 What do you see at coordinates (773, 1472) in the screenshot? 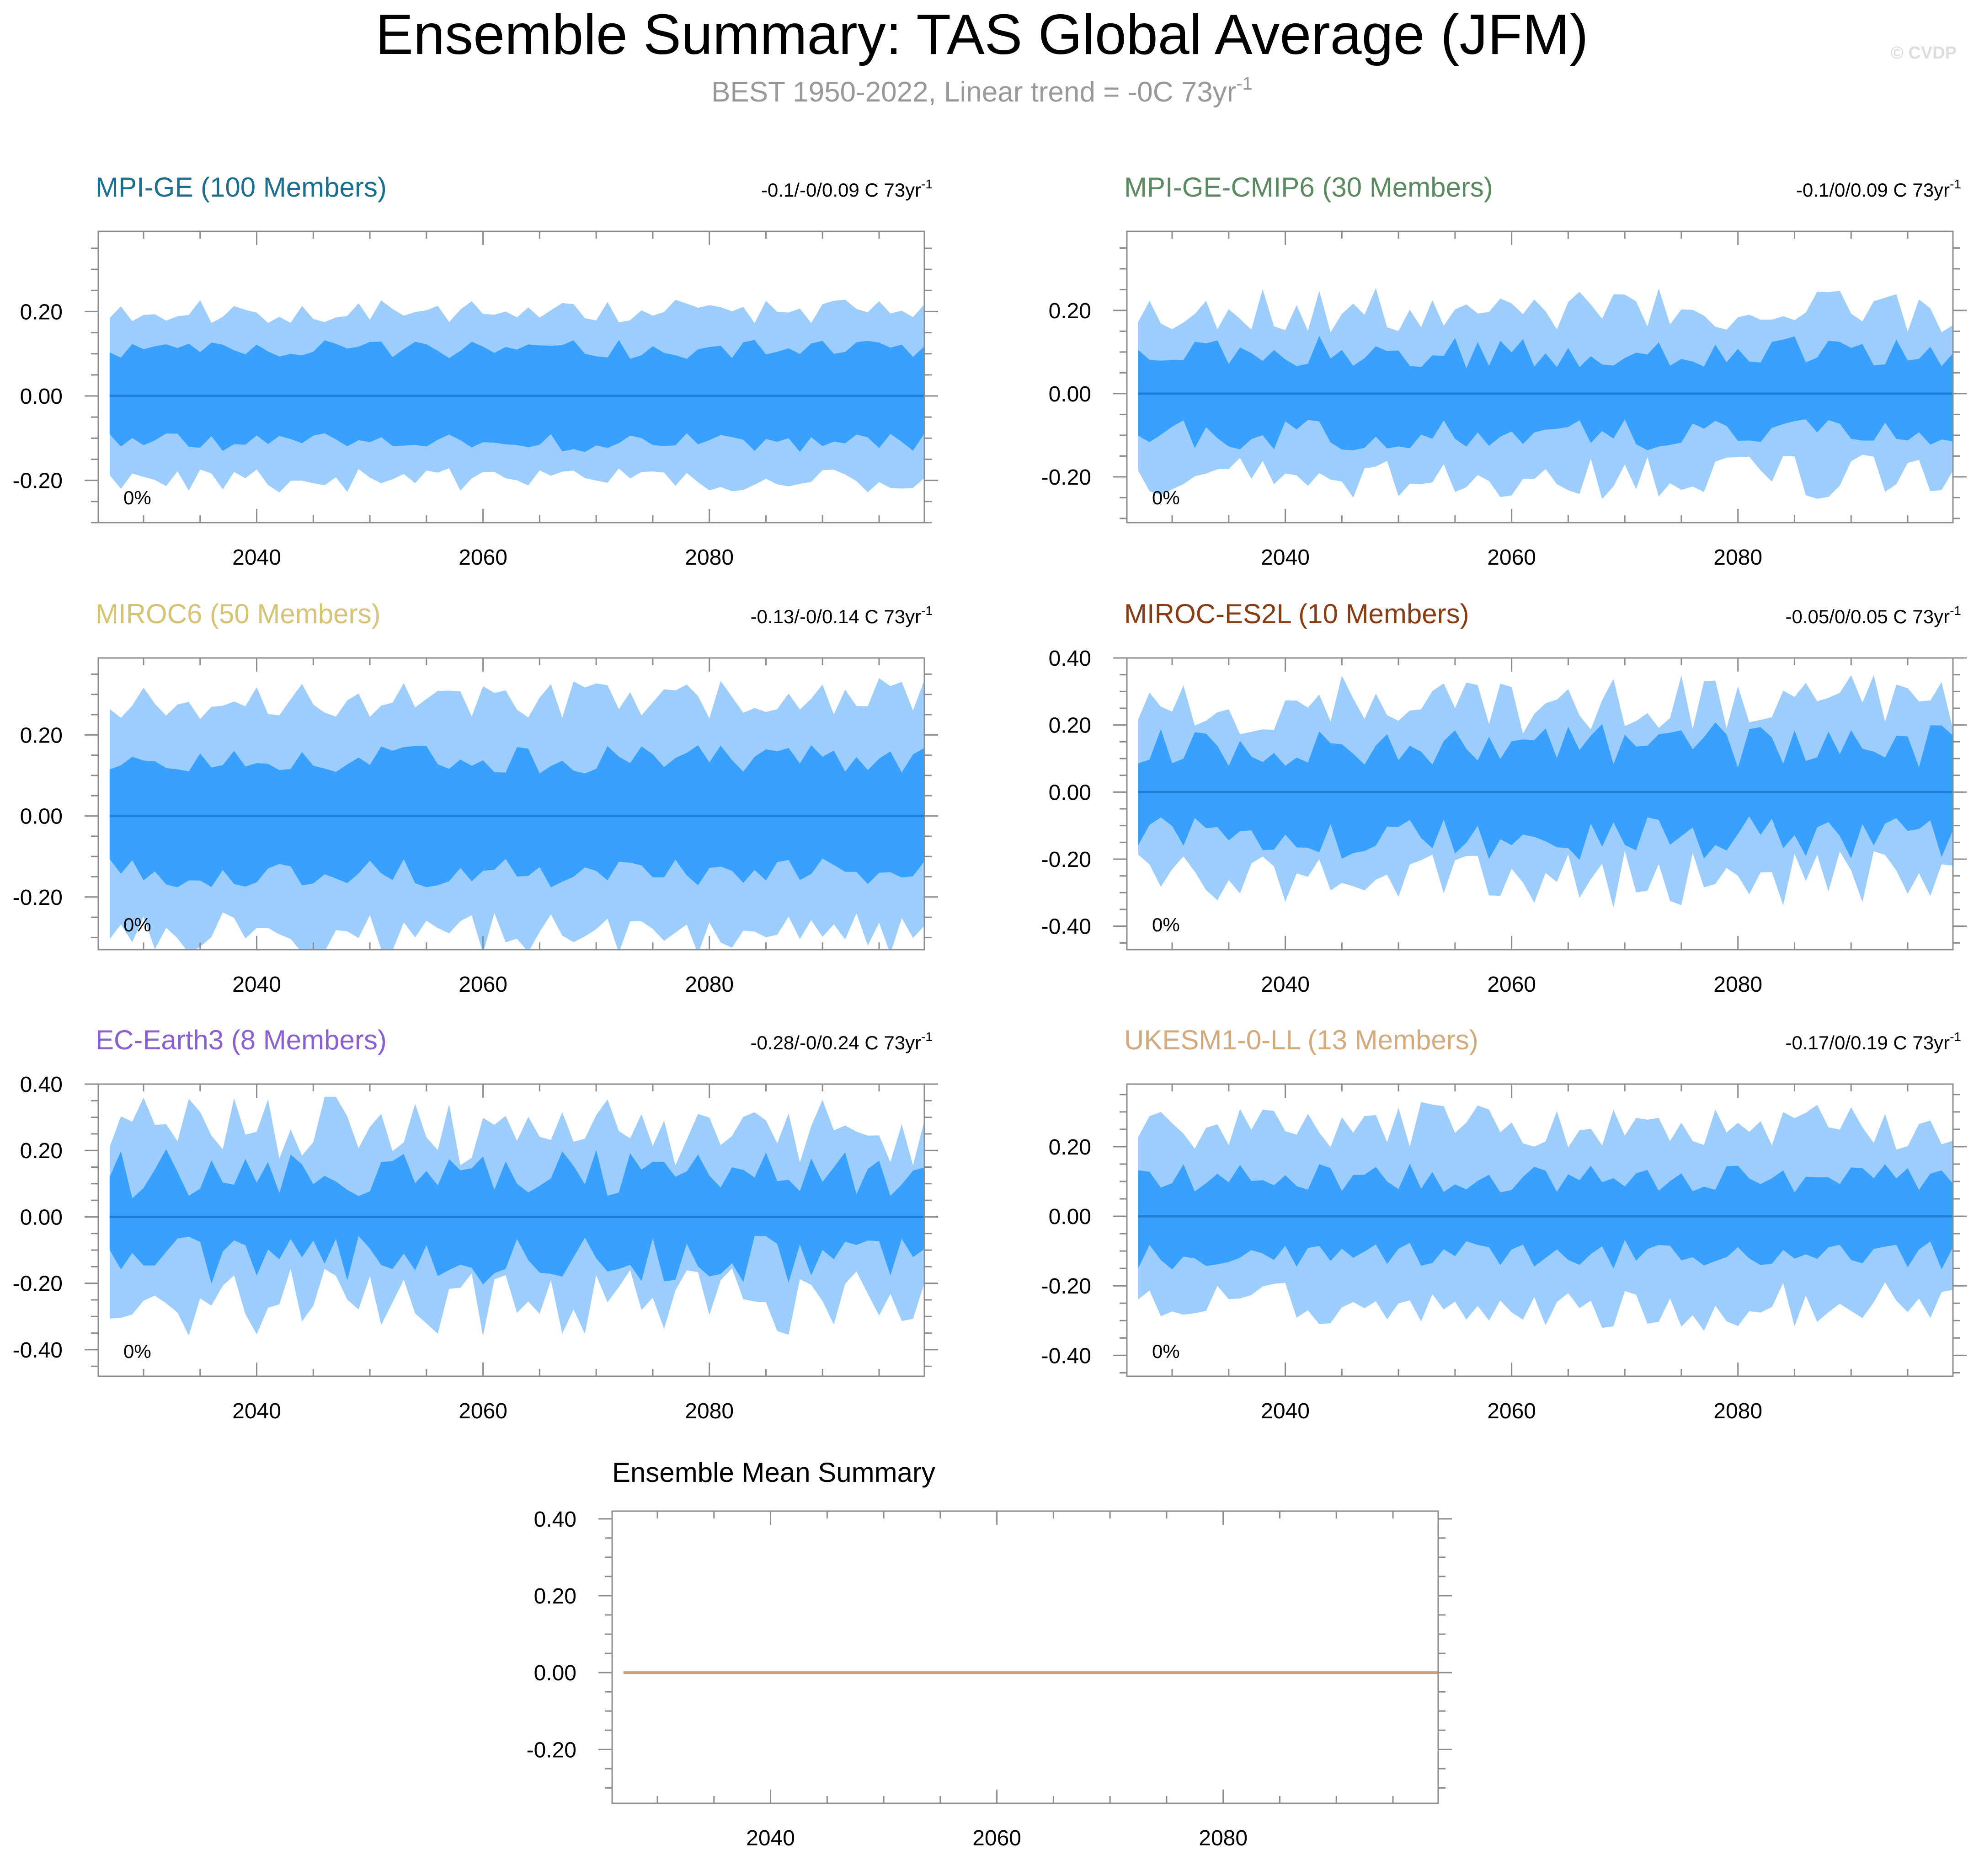
I see `panel-title: Ensemble Mean Summary` at bounding box center [773, 1472].